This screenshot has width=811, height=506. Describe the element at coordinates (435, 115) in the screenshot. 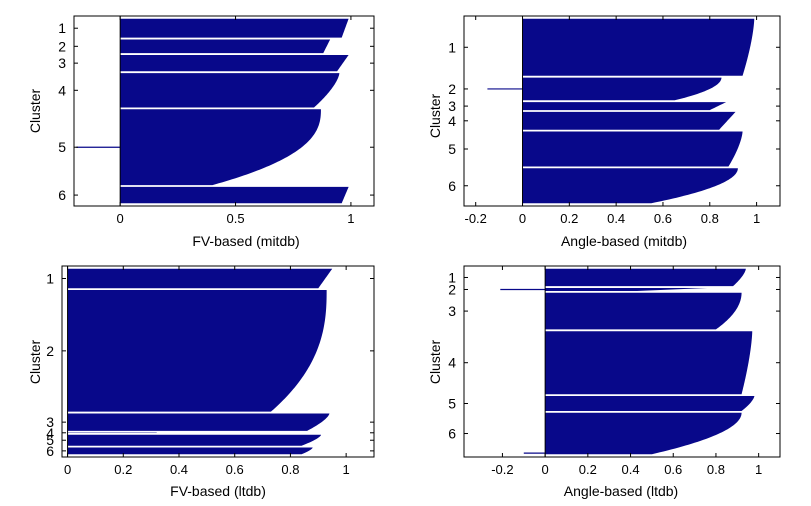

I see `ylabel-angle-mitdb: Cluster` at that location.